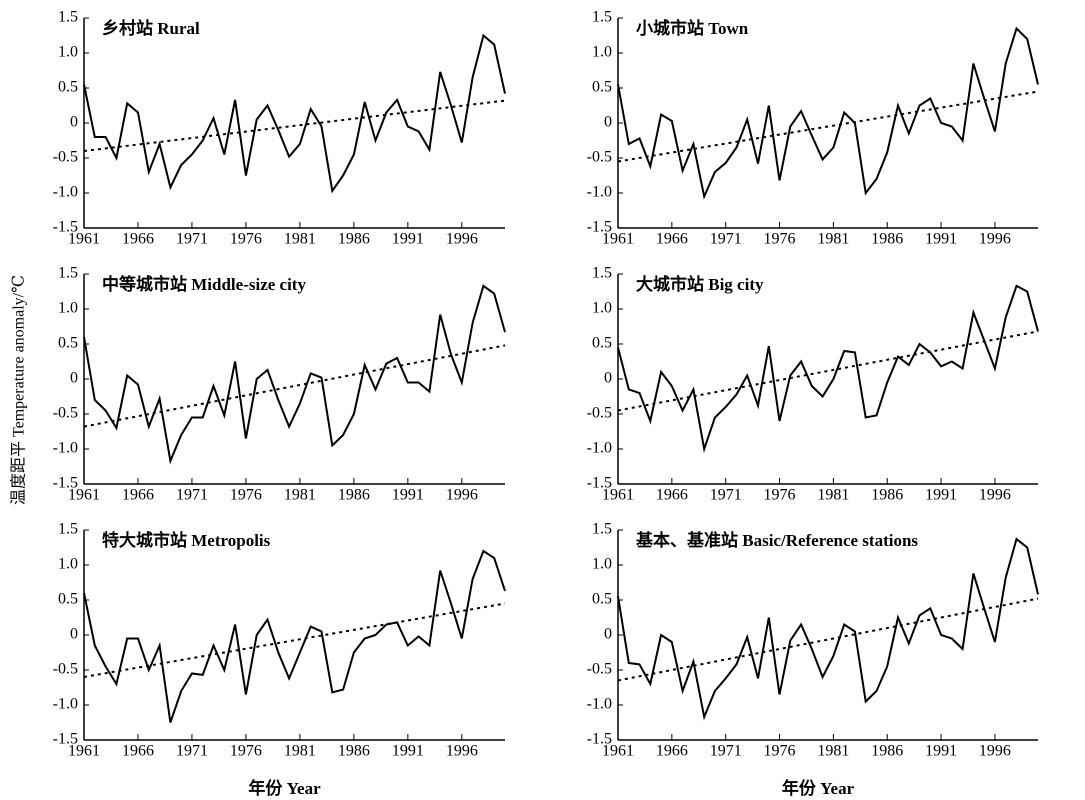 The width and height of the screenshot is (1085, 800). Describe the element at coordinates (19, 390) in the screenshot. I see `y-axis-label: 温度距平 Temperature anomaly/℃` at that location.